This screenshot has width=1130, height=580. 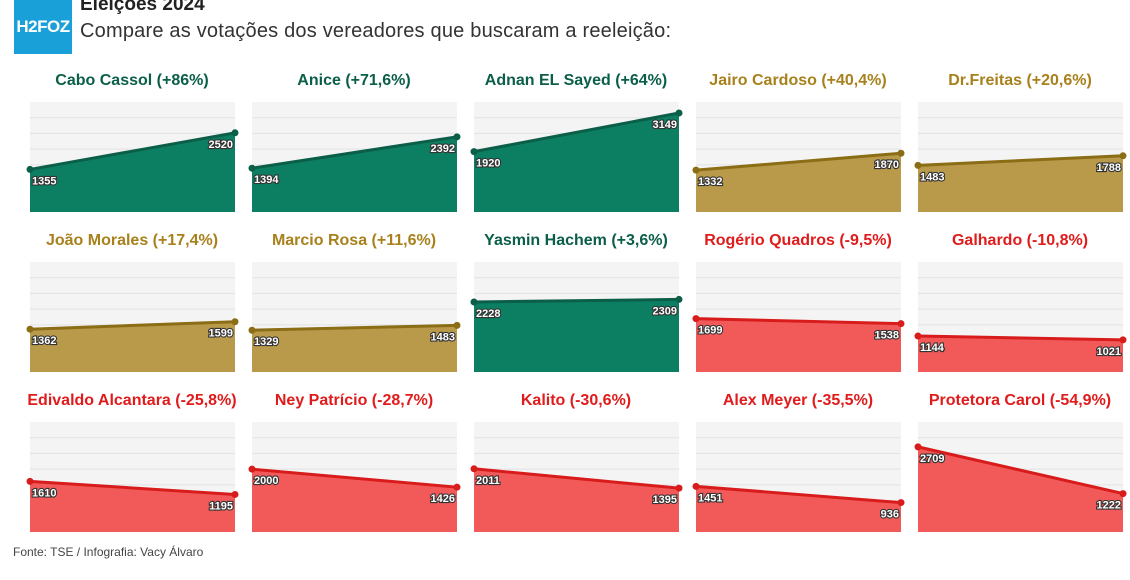 What do you see at coordinates (443, 149) in the screenshot?
I see `value-label-end: 2392` at bounding box center [443, 149].